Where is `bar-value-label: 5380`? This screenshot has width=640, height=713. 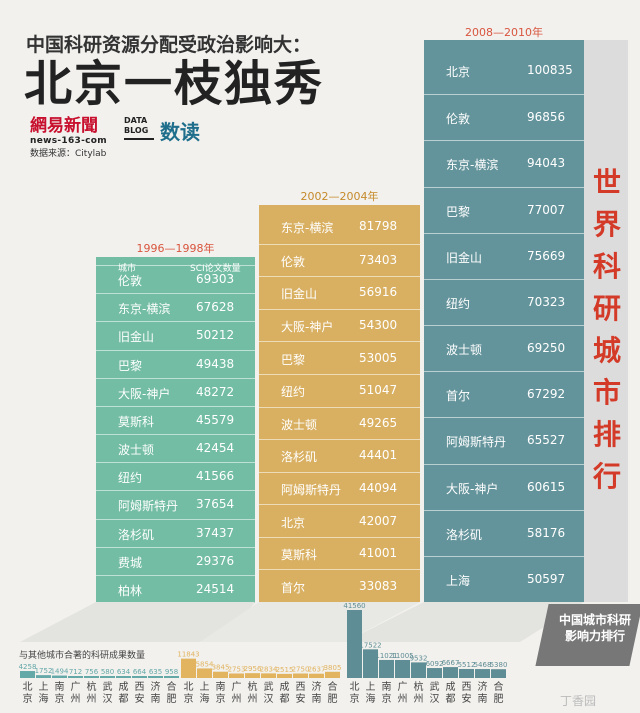 bar-value-label: 5380 is located at coordinates (499, 665).